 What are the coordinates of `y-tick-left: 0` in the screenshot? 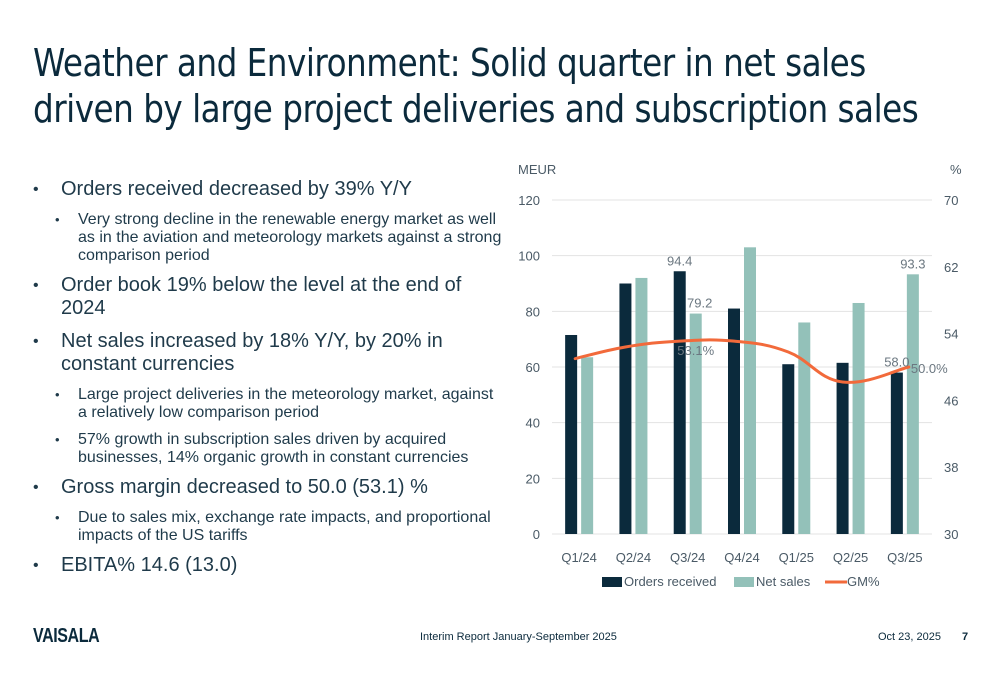 It's located at (536, 534).